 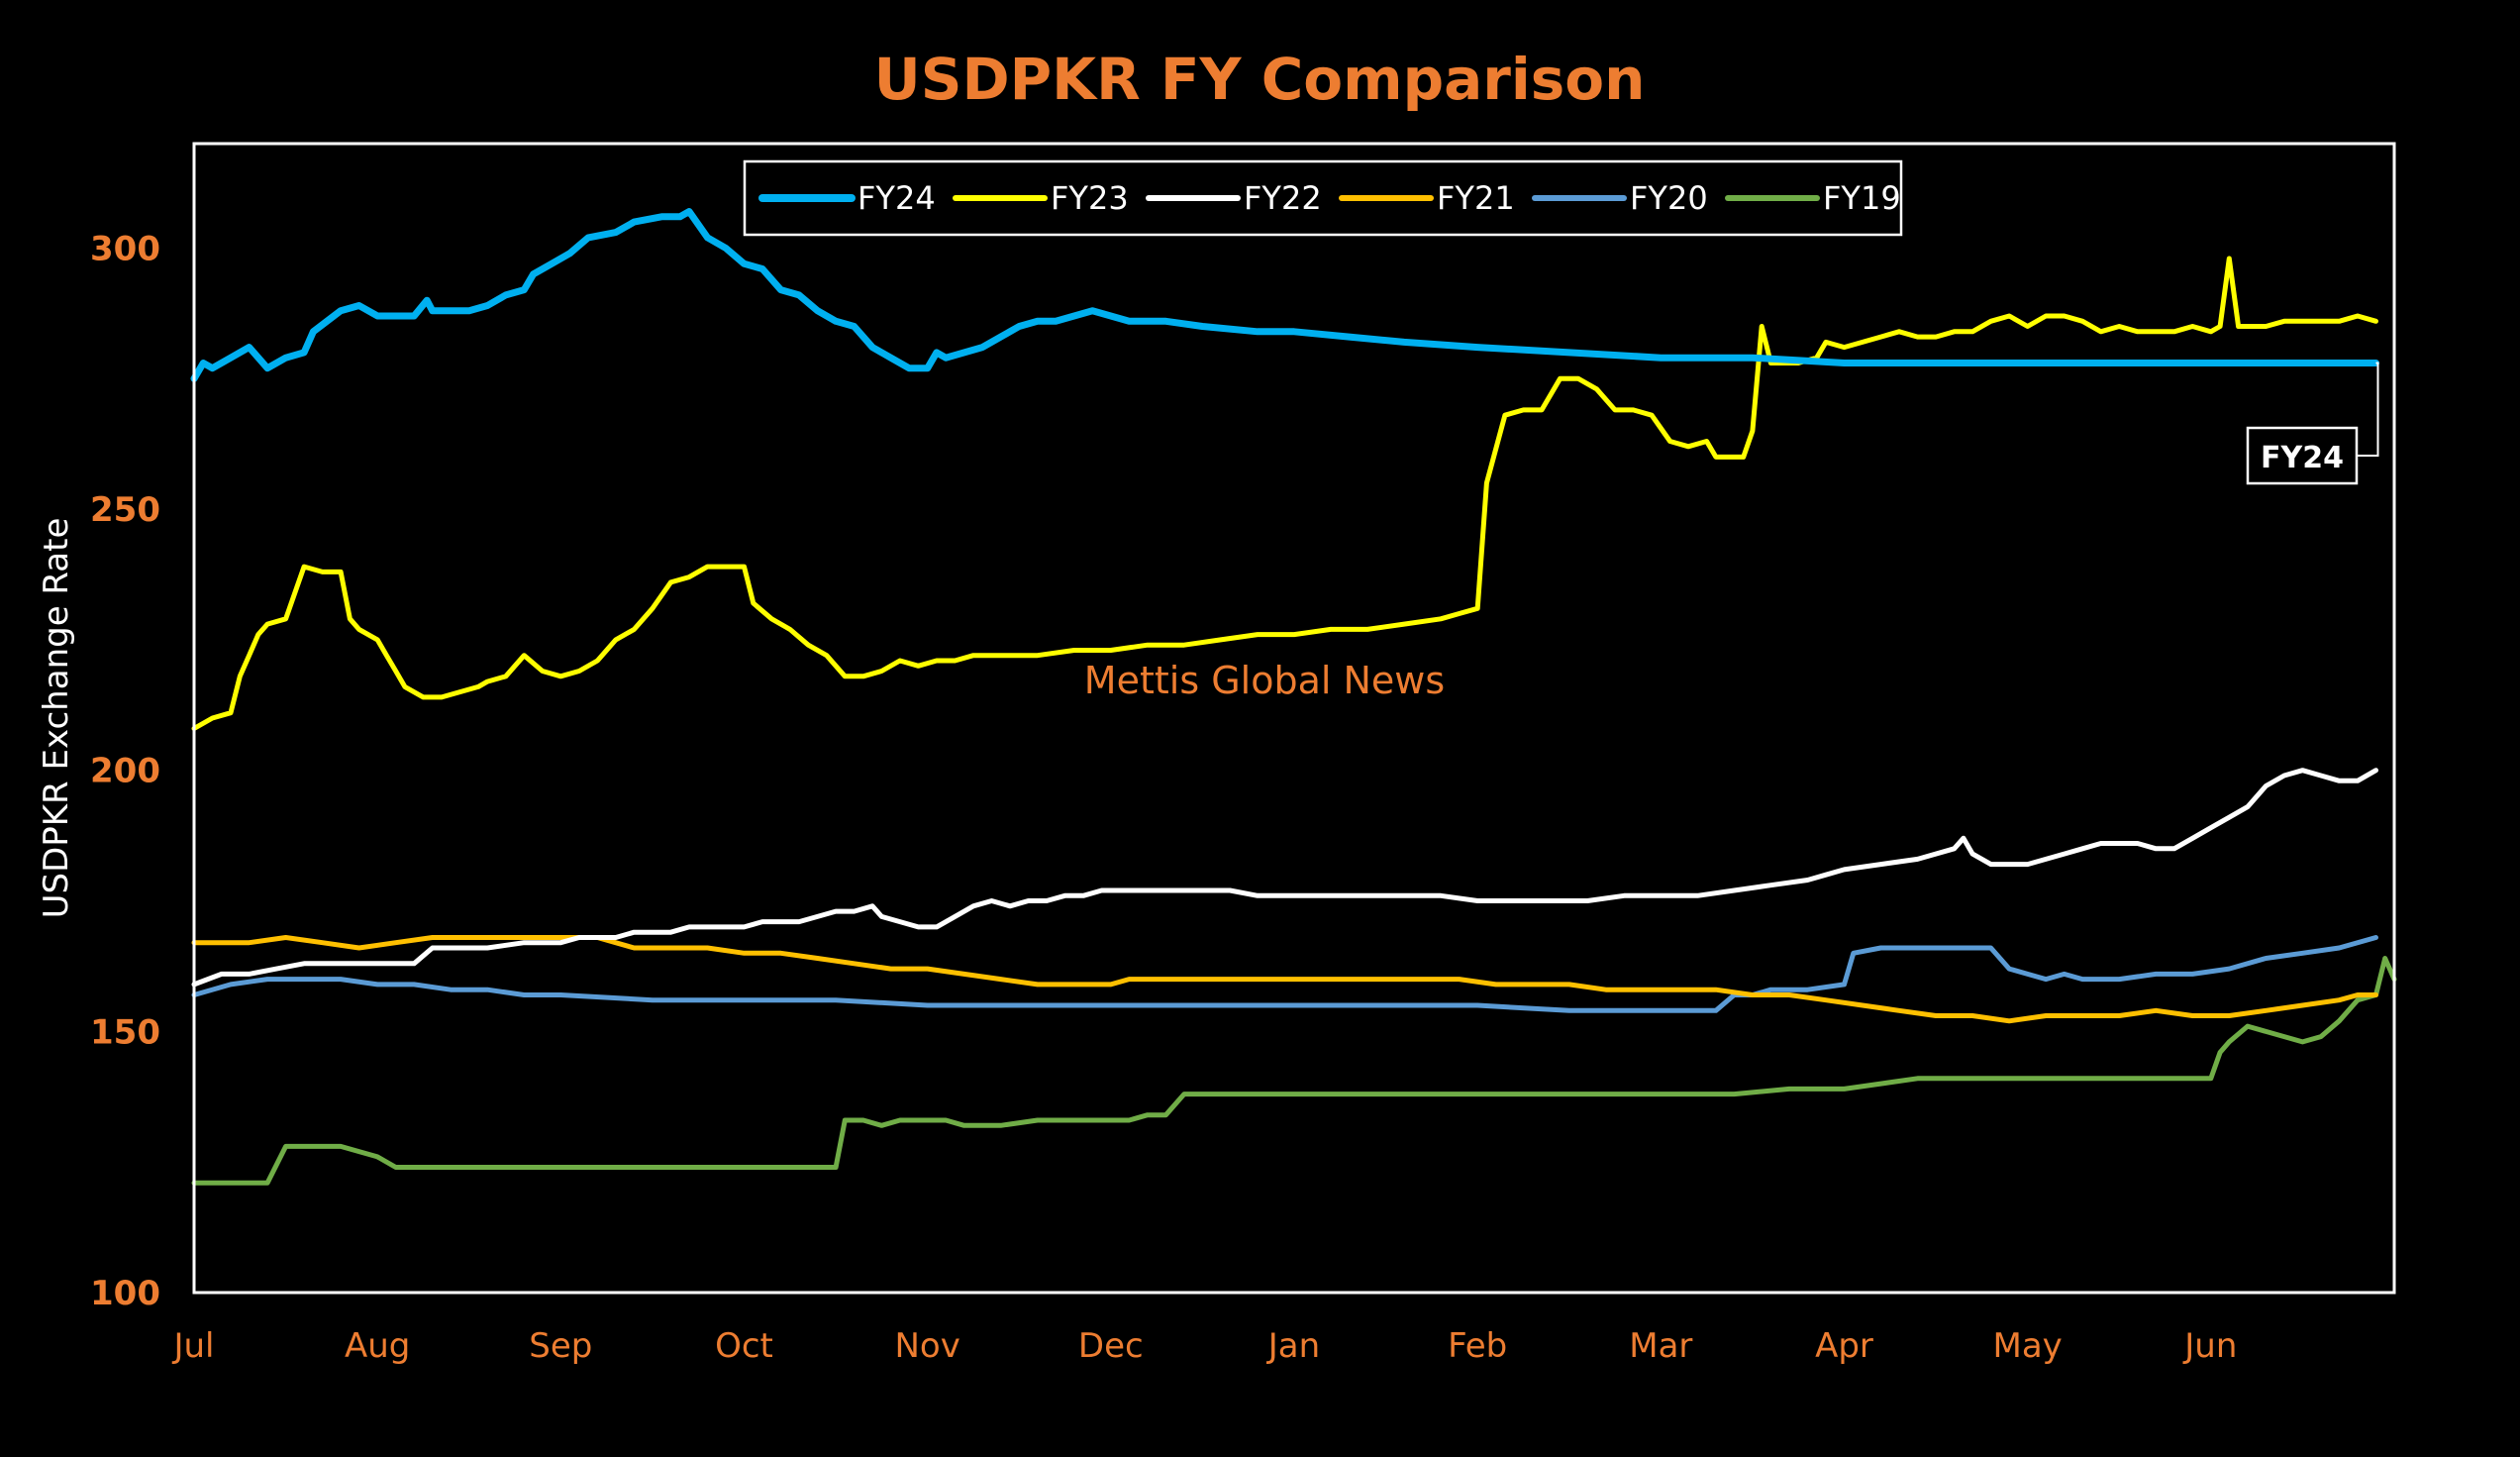 What do you see at coordinates (1477, 1346) in the screenshot?
I see `x-tick-label: Feb` at bounding box center [1477, 1346].